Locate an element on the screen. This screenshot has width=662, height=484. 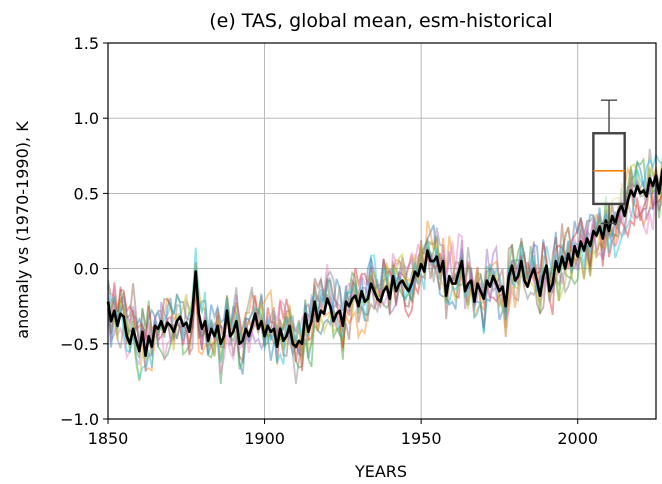
y-axis-label: anomaly vs (1970-1990), K is located at coordinates (22, 230).